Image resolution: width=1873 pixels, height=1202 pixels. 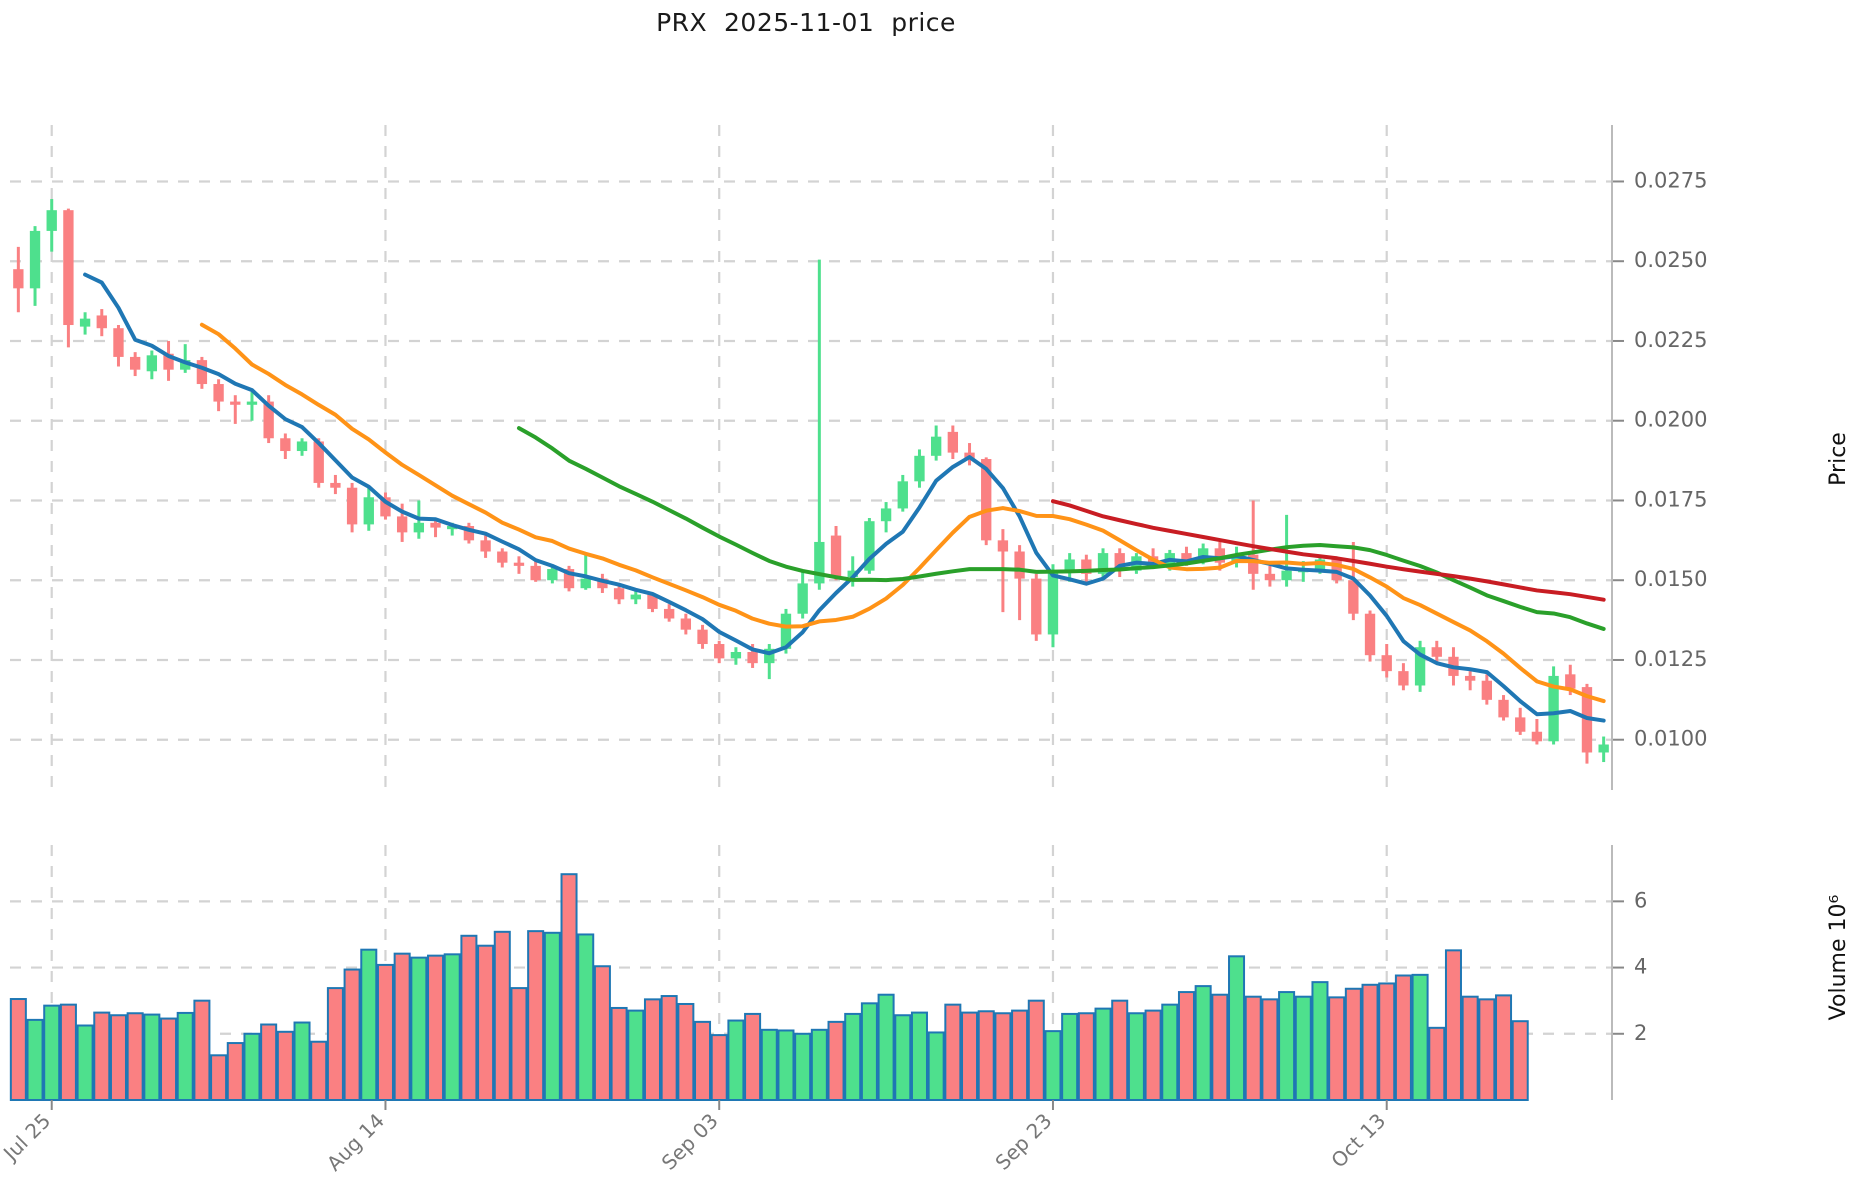 I want to click on date-axis-ticks: Jul 25 Aug 14 Sep 03 Sep 23 Oct 13, so click(x=695, y=1138).